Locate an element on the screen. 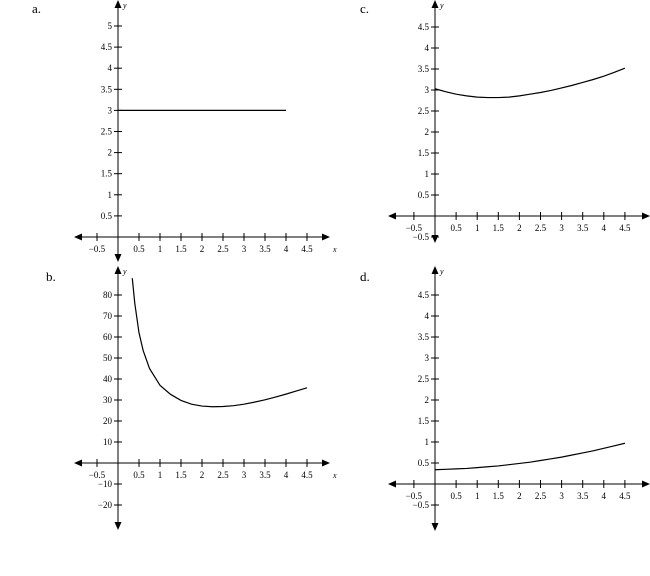 The image size is (650, 576). y-tick-label: −10 is located at coordinates (105, 484).